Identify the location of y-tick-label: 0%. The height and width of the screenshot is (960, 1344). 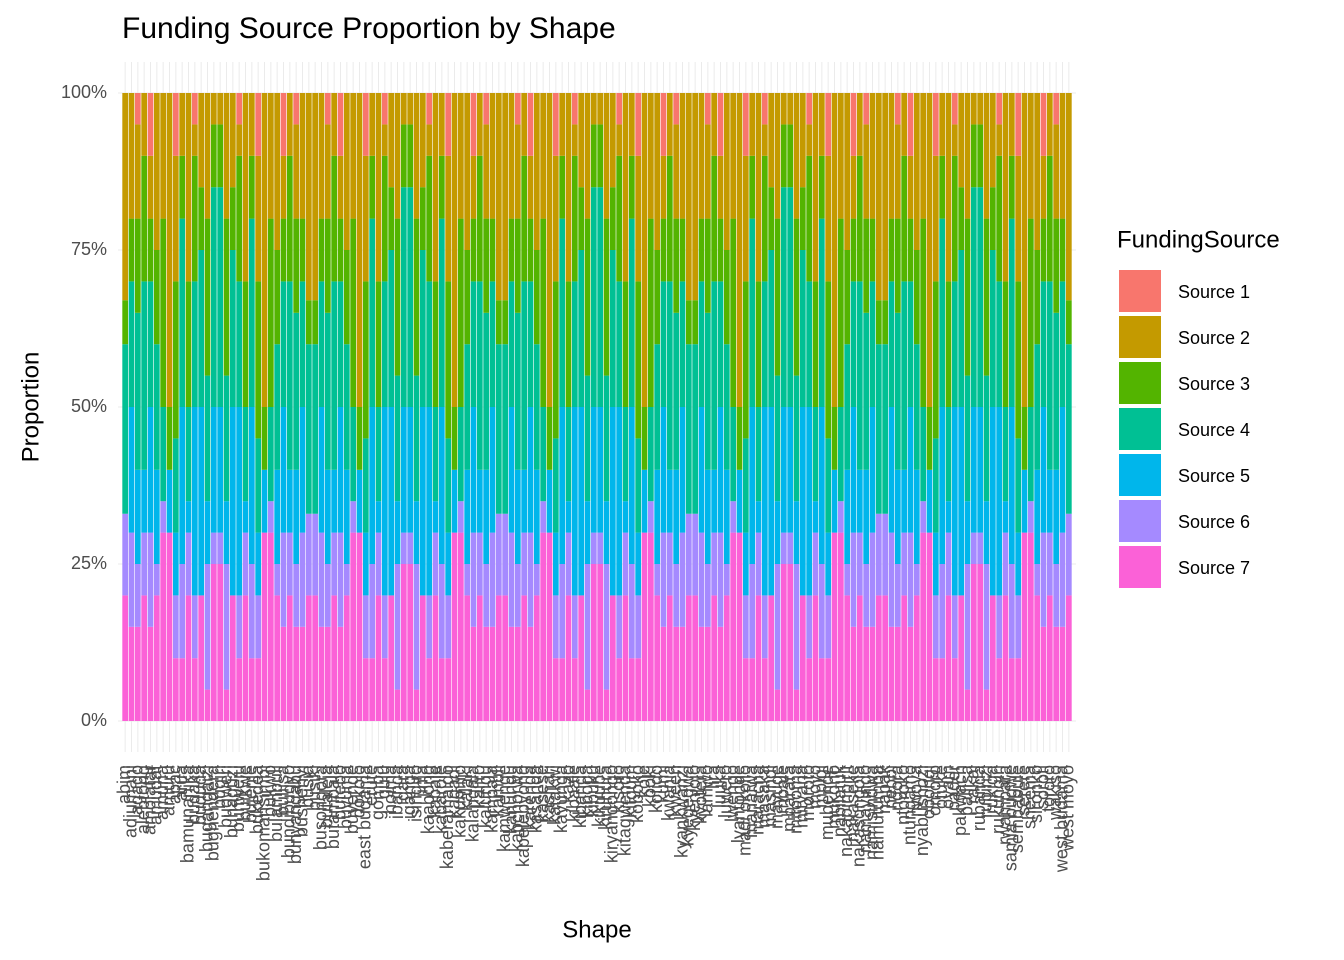
(94, 720).